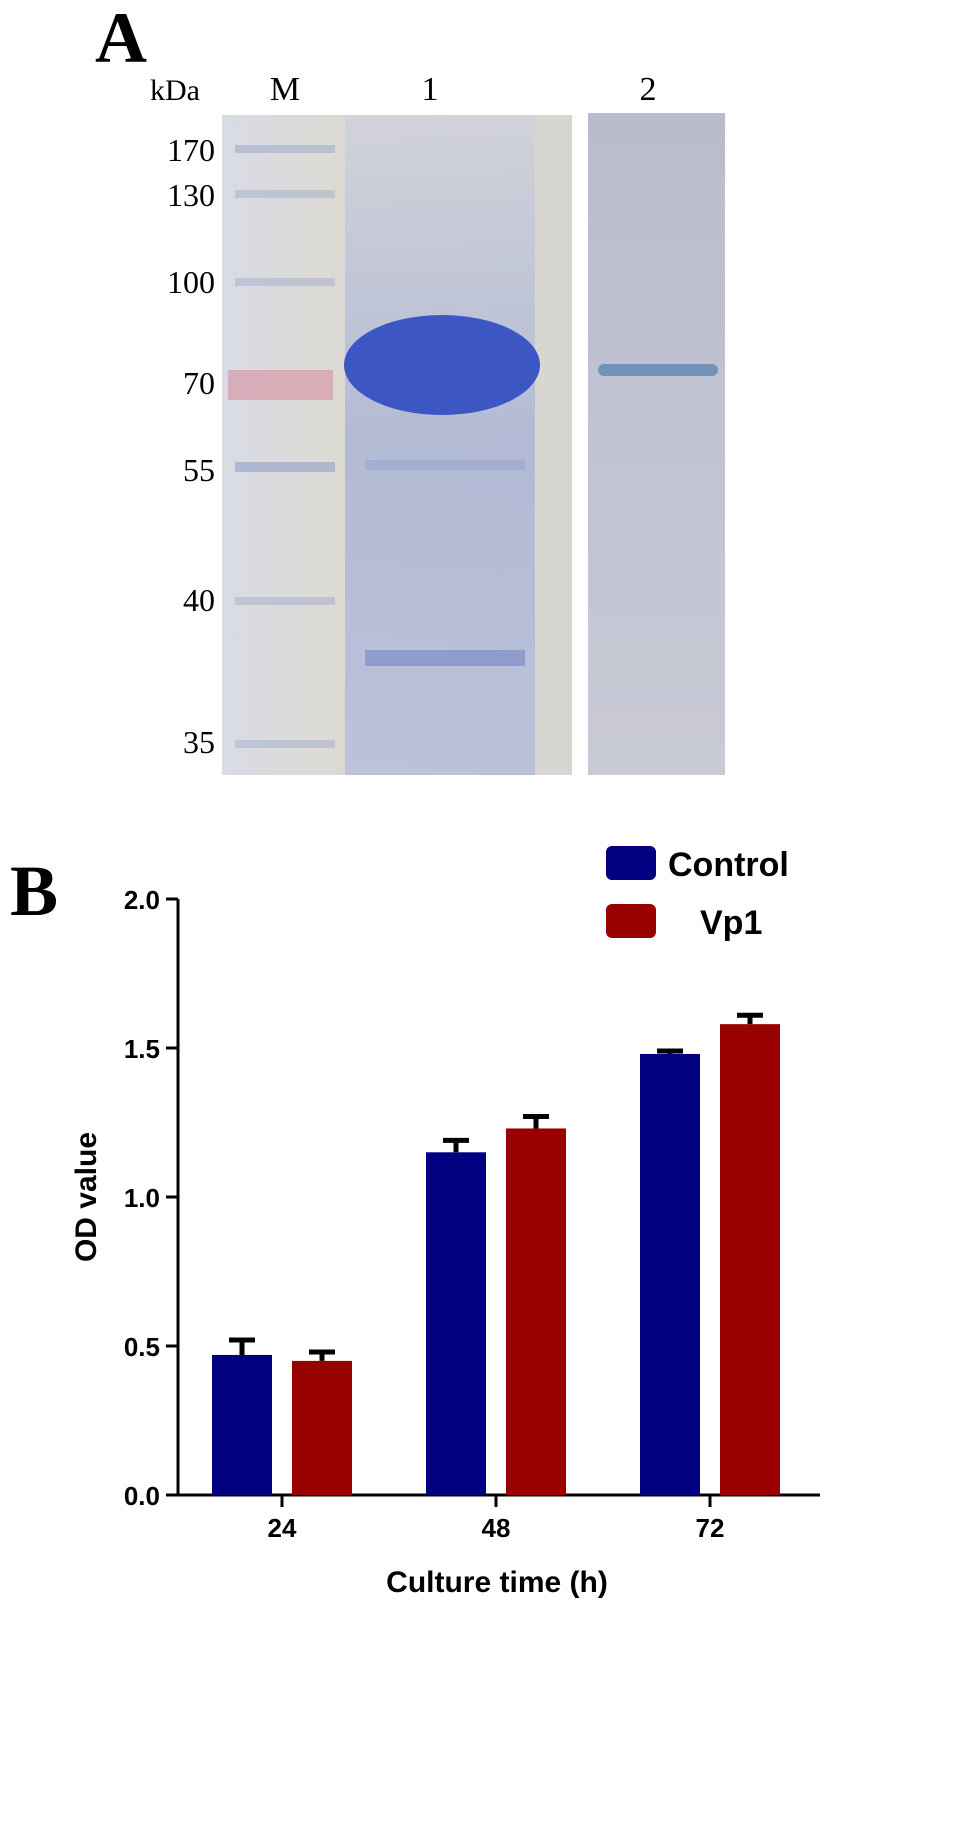 The height and width of the screenshot is (1825, 969). What do you see at coordinates (142, 900) in the screenshot?
I see `y-tick-label: 2.0` at bounding box center [142, 900].